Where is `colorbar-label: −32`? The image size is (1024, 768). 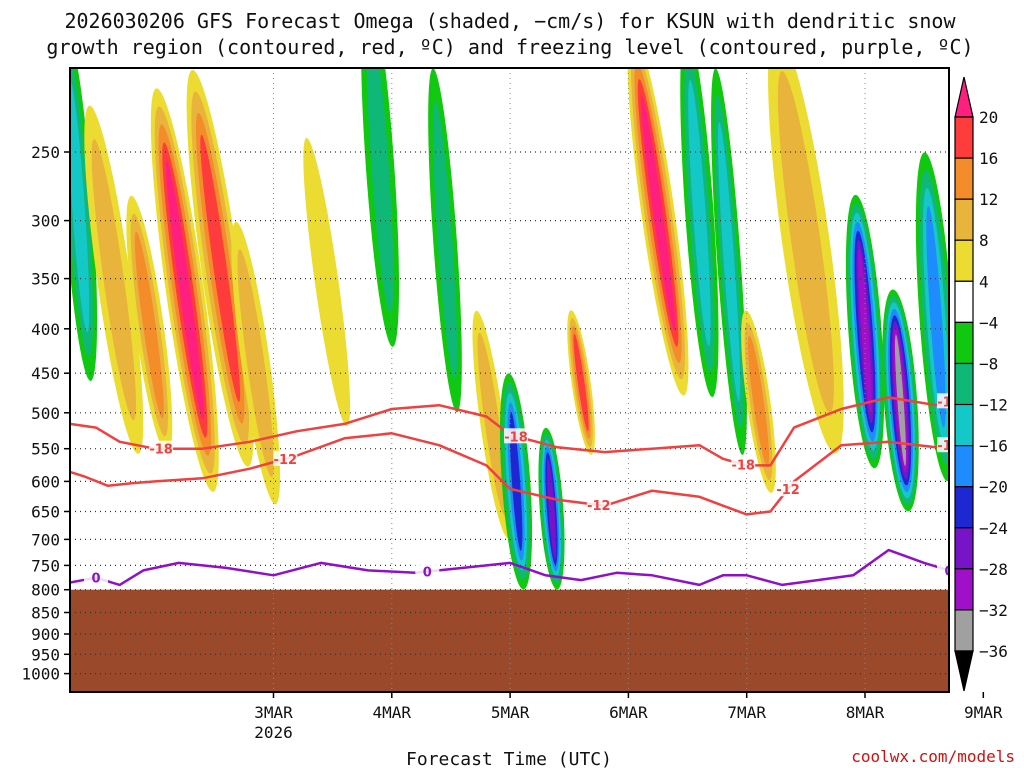
colorbar-label: −32 is located at coordinates (993, 610).